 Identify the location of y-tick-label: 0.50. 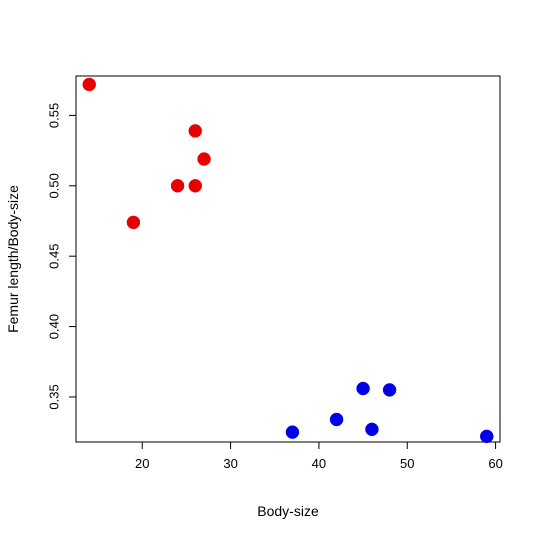
(54, 185).